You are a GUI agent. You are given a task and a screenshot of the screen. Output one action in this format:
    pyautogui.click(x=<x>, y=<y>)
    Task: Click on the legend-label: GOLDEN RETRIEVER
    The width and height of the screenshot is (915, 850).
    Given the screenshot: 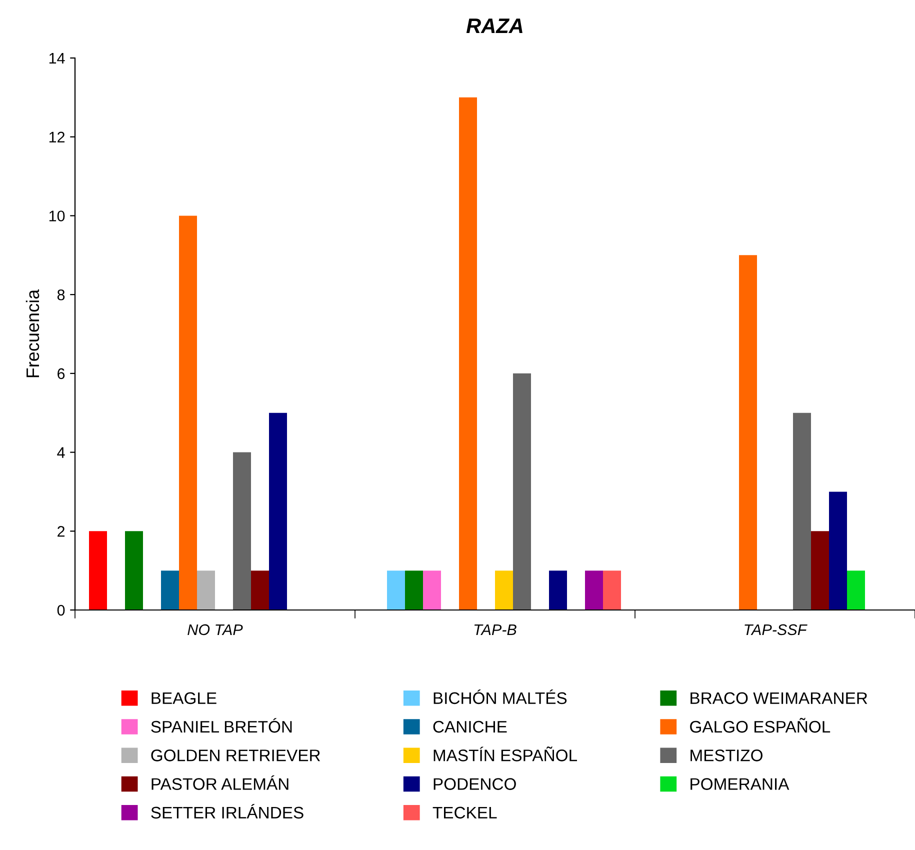 What is the action you would take?
    pyautogui.click(x=235, y=756)
    